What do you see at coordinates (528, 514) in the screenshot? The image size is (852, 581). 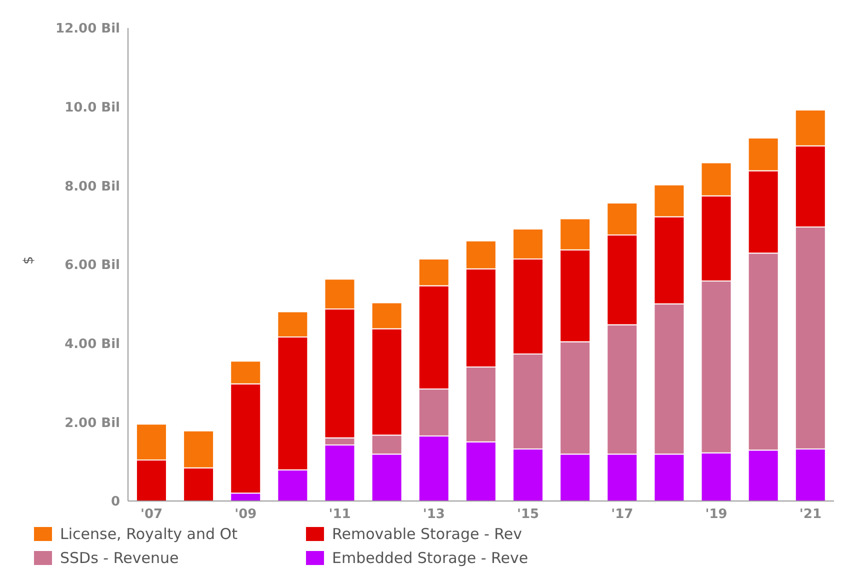 I see `x-tick-label: '15` at bounding box center [528, 514].